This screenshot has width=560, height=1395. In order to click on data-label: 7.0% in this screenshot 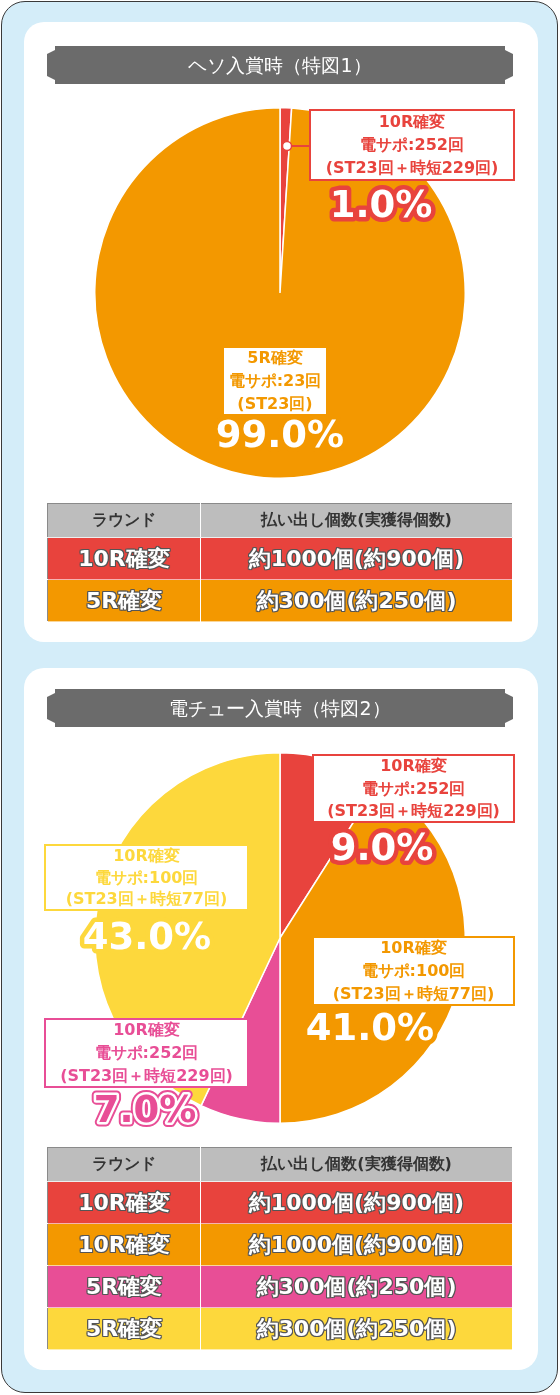, I will do `click(145, 1109)`.